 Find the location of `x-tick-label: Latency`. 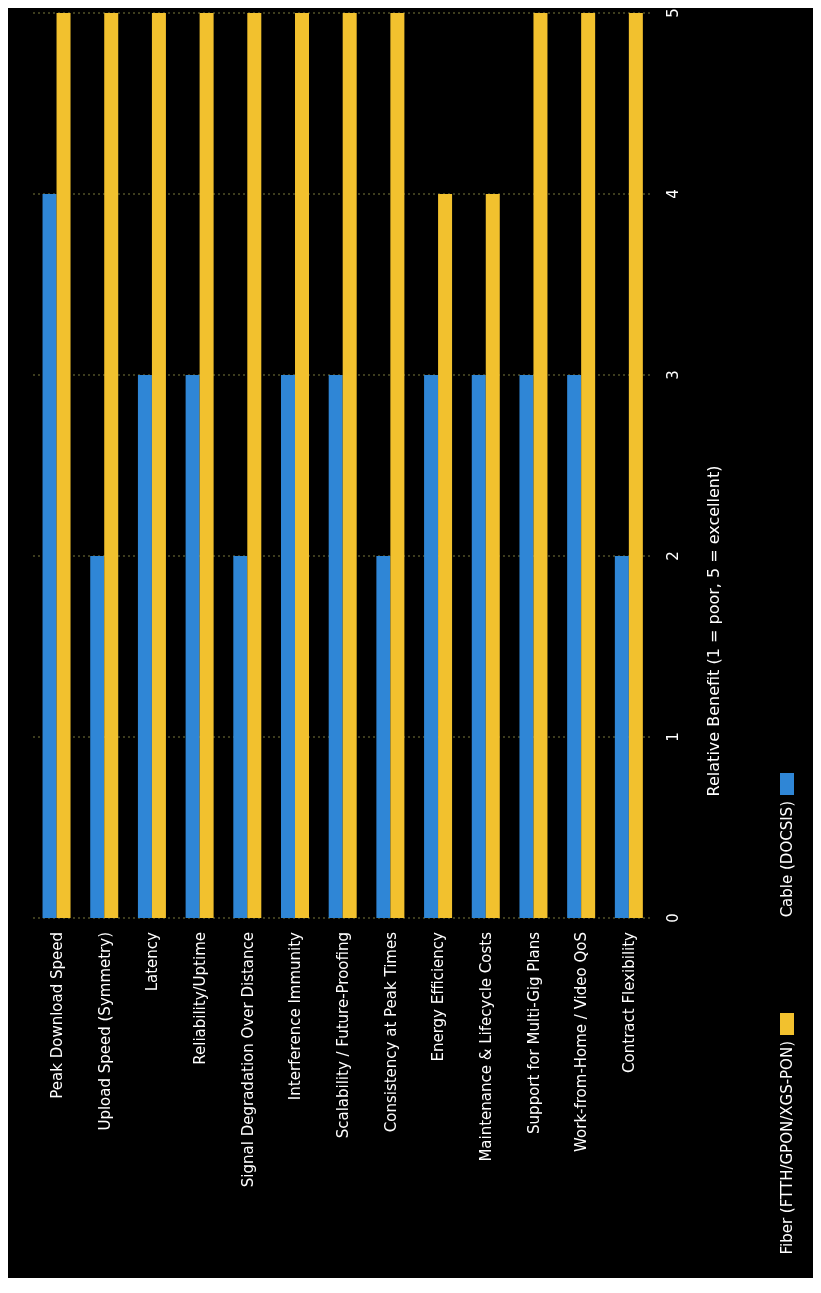

x-tick-label: Latency is located at coordinates (152, 961).